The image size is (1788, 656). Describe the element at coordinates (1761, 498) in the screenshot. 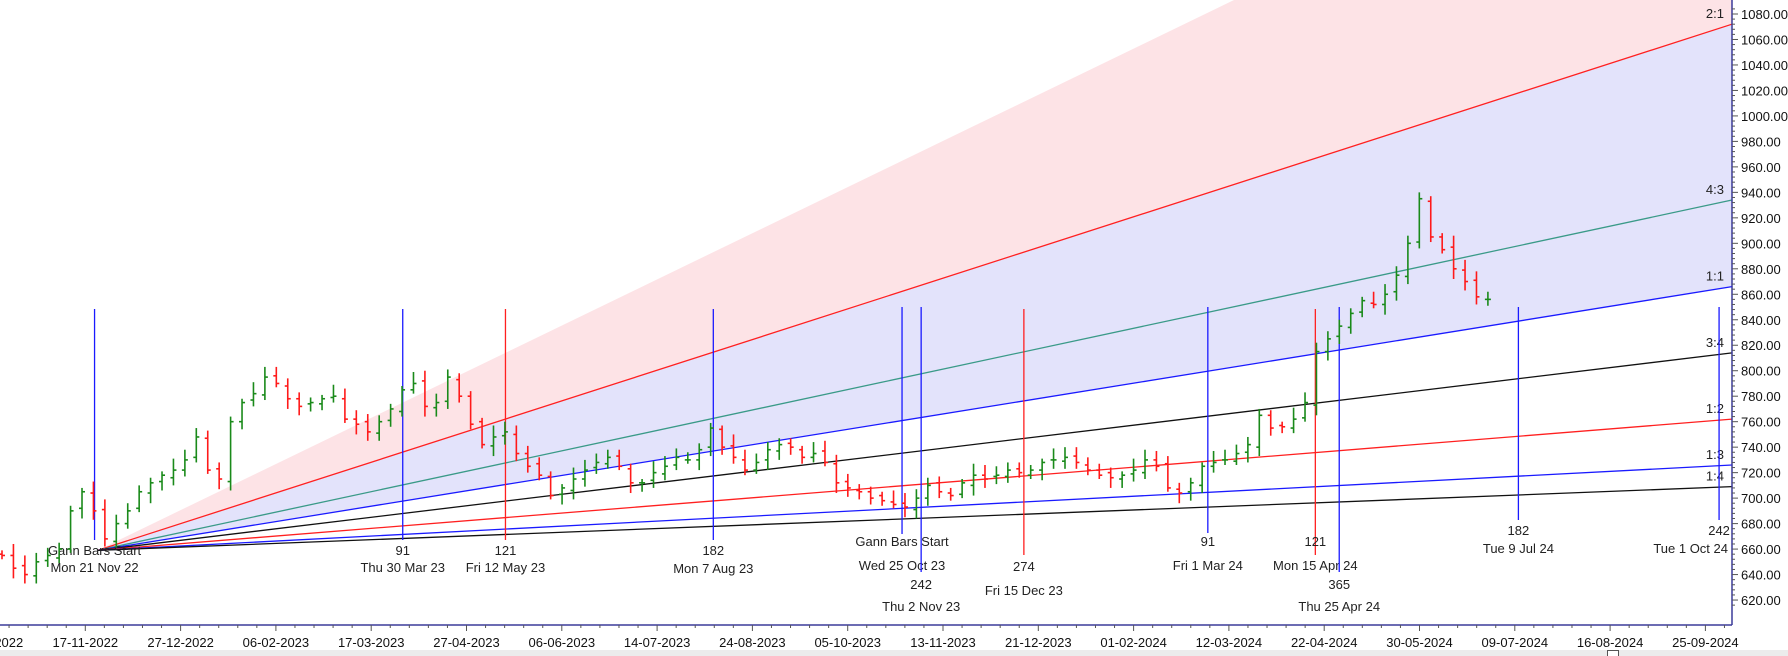

I see `y-tick-label: 700.00` at that location.